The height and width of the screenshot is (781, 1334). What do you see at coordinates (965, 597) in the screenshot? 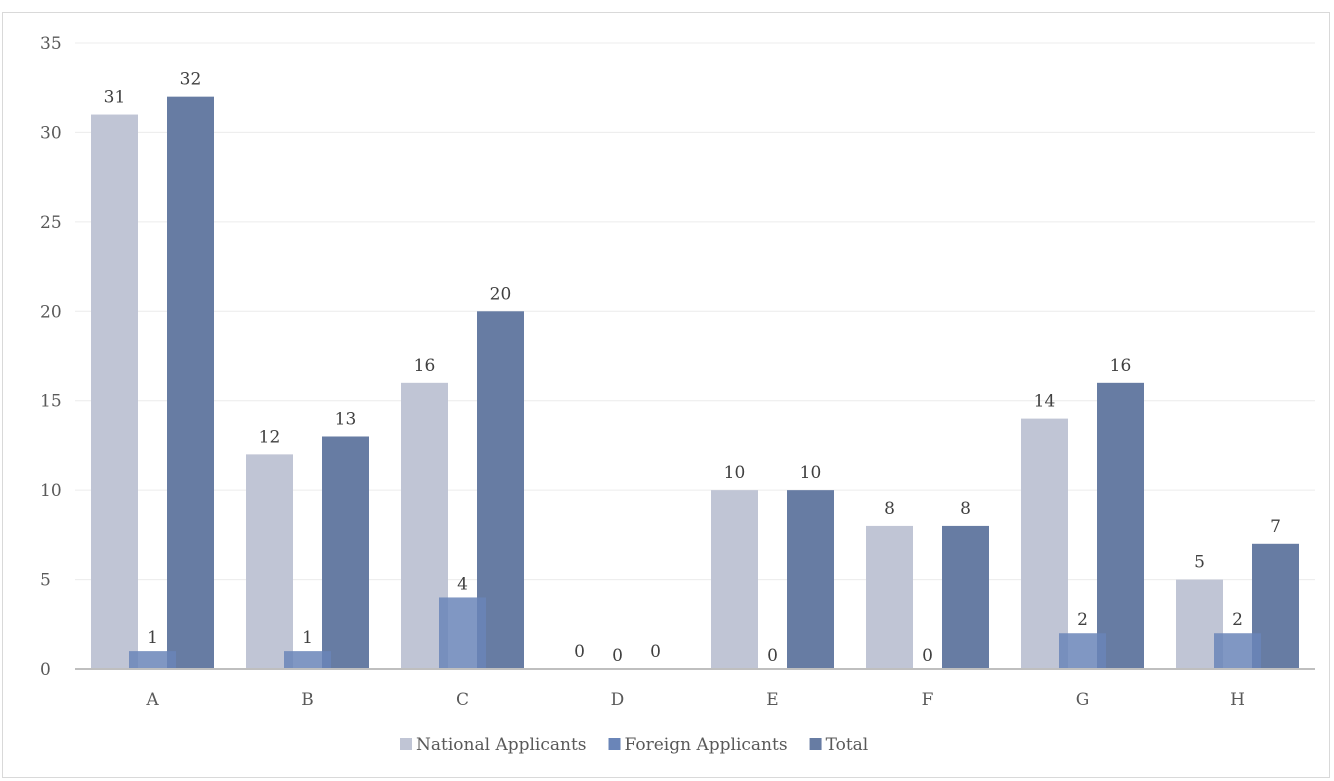
I see `bar-total-F` at bounding box center [965, 597].